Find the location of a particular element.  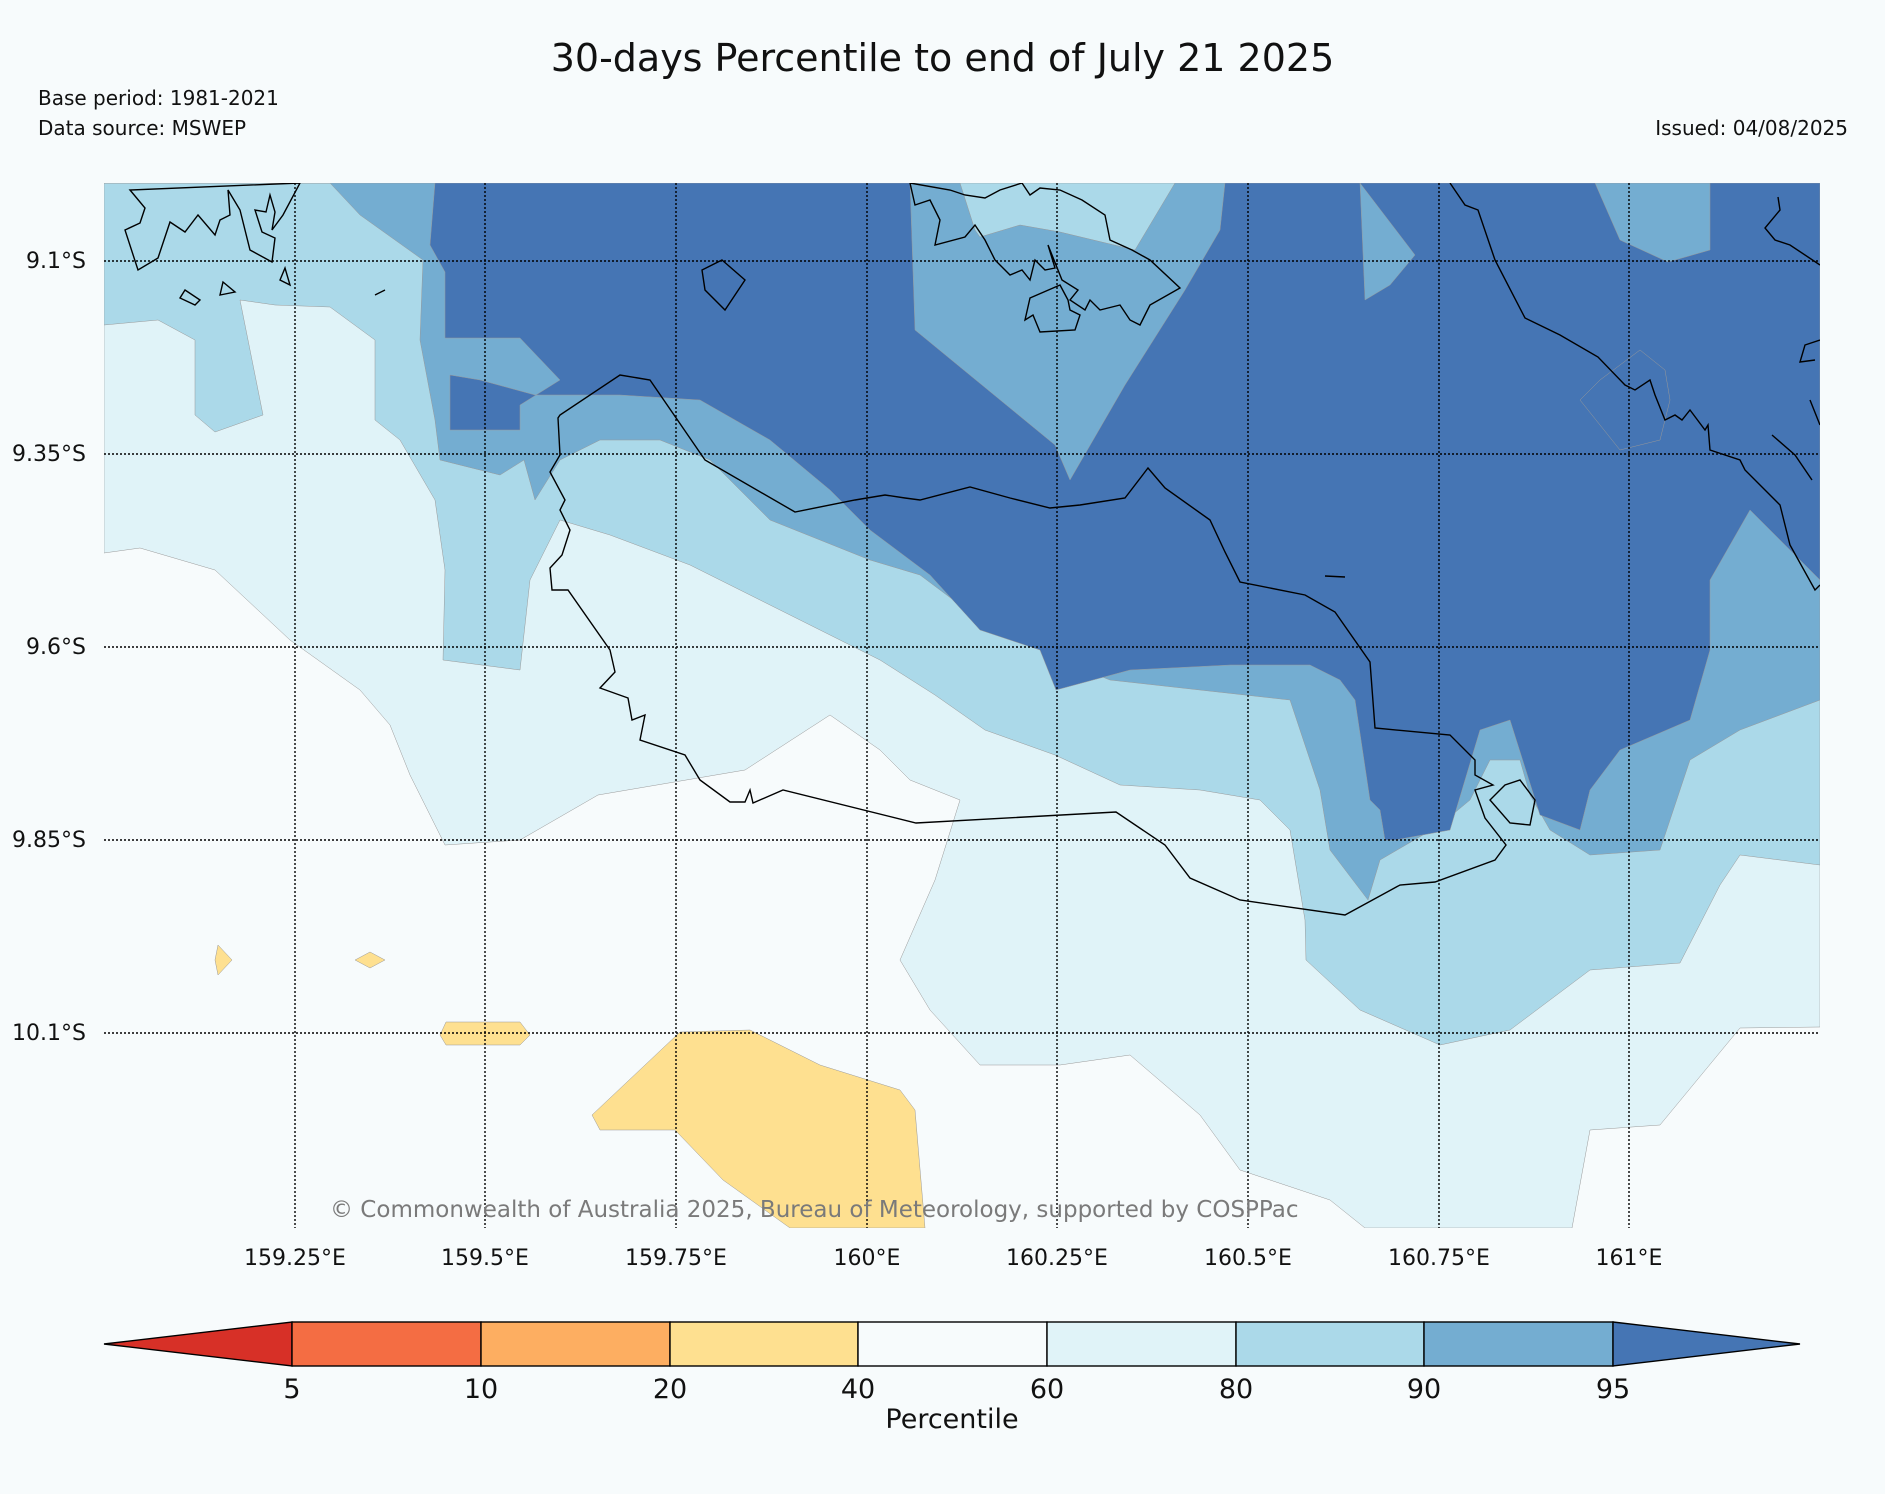

lat-label: 10.1°S is located at coordinates (49, 1033).